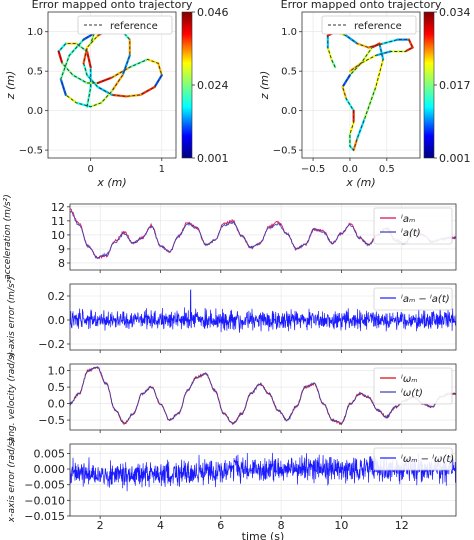 This screenshot has height=540, width=474. I want to click on y-tick-label: 0.2, so click(57, 296).